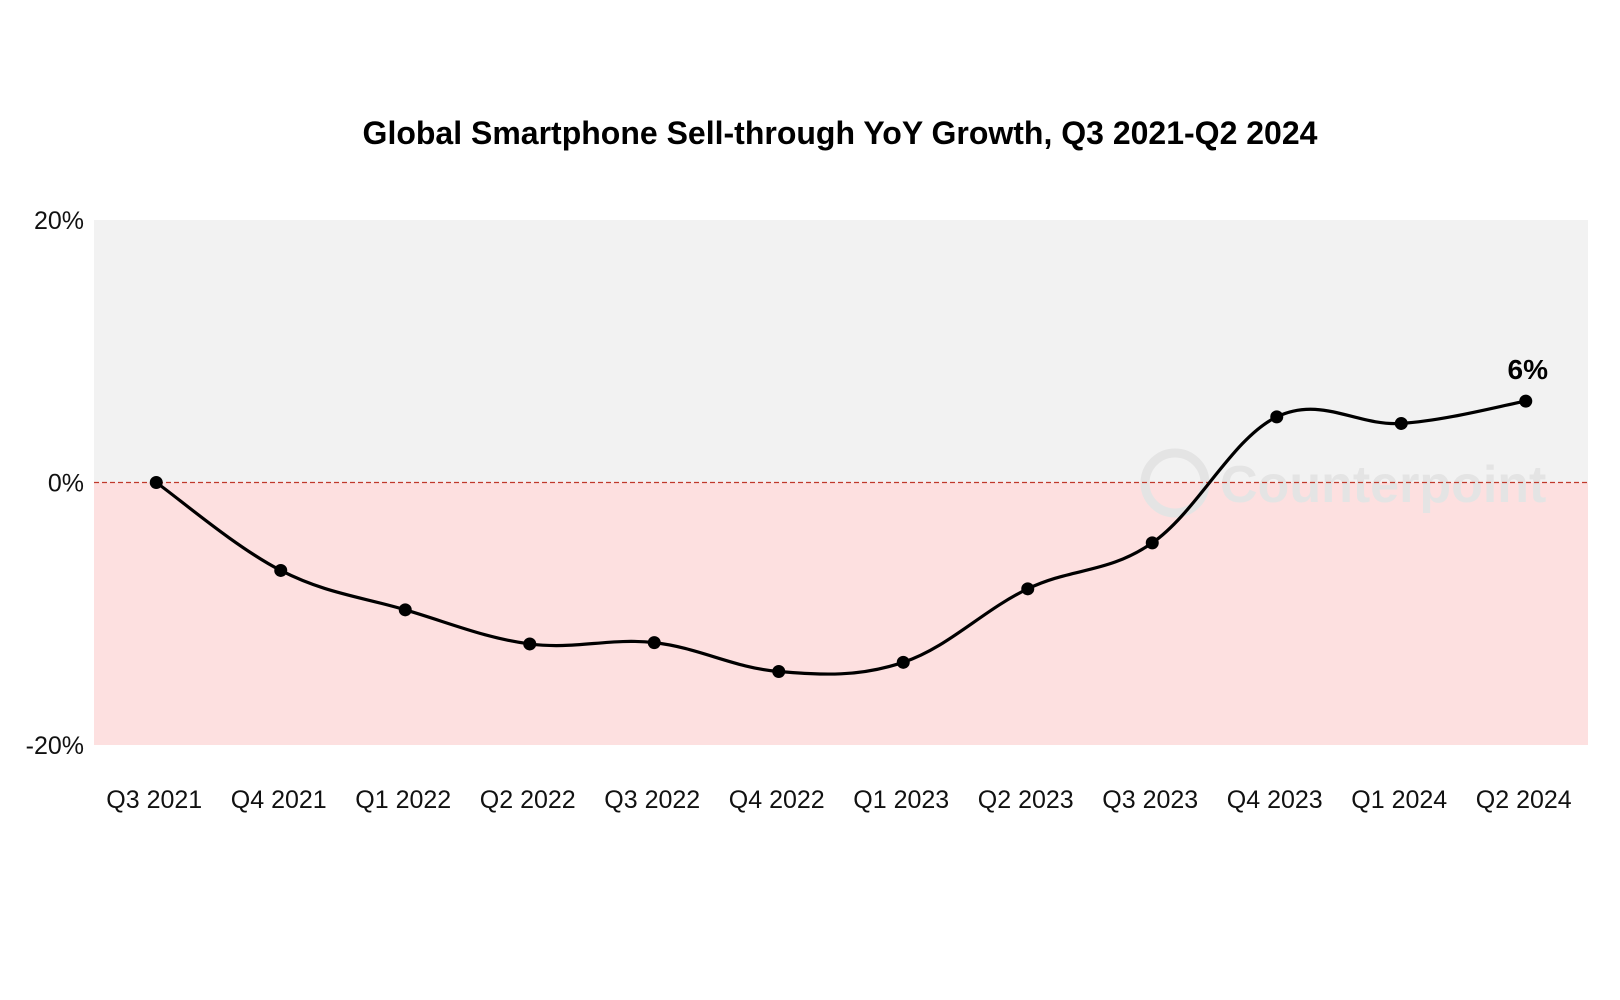  I want to click on data-labels: 6%, so click(1528, 369).